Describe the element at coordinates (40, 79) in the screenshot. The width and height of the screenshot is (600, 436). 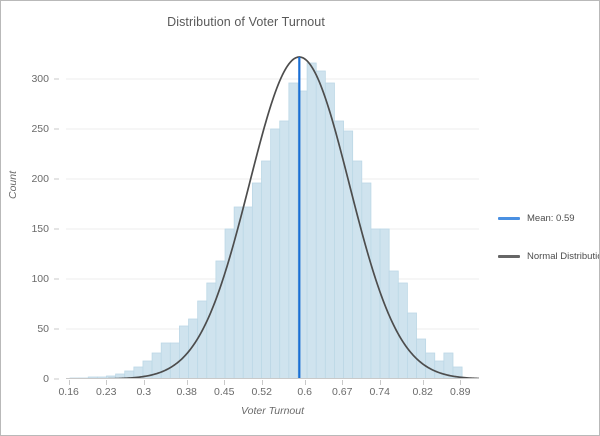
I see `y-tick-label: 300` at that location.